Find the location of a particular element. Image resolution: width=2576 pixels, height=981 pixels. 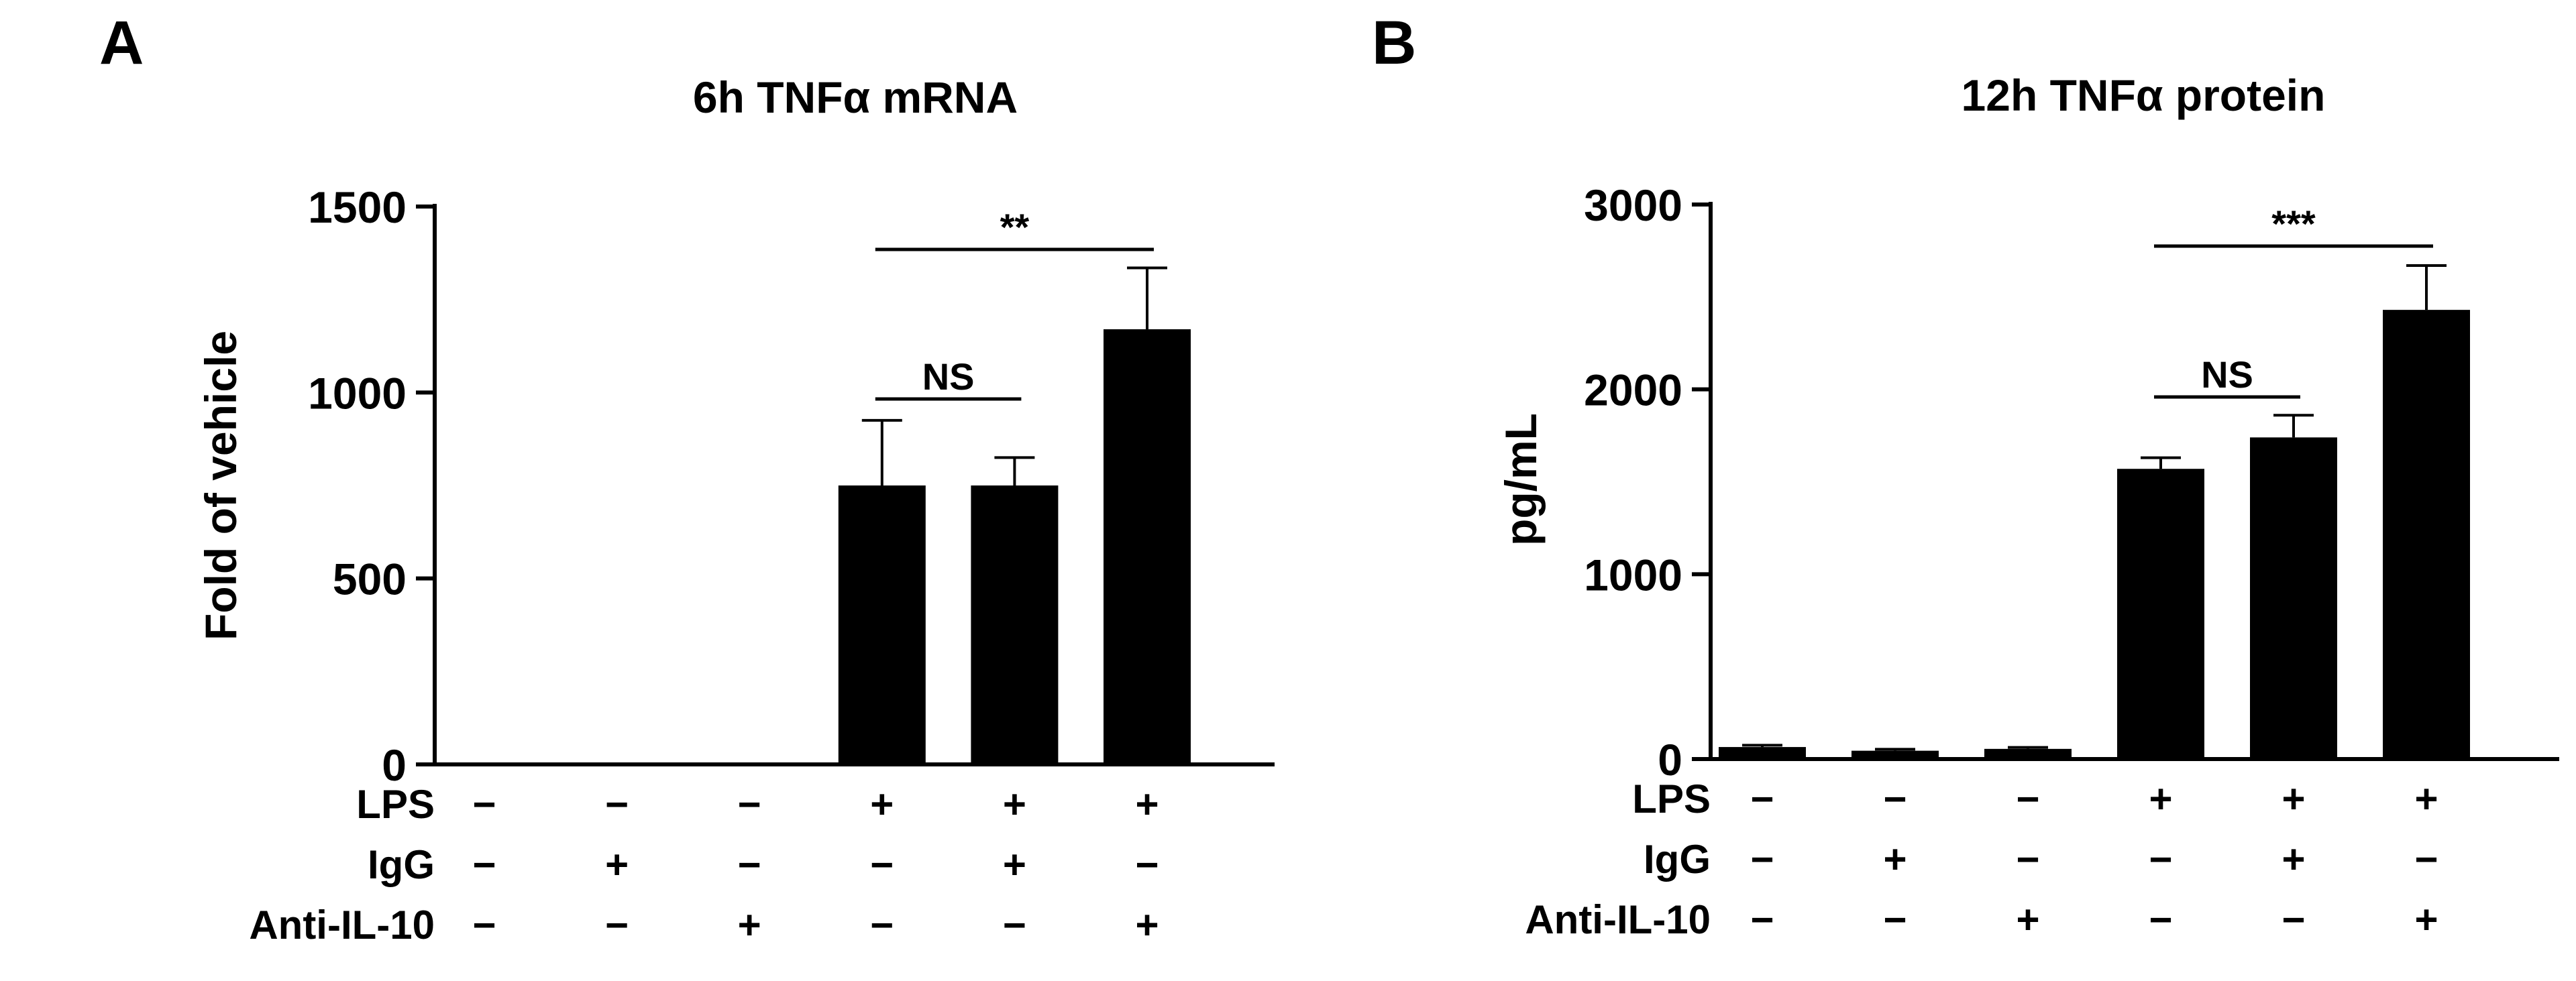

y-axis-label: Fold of vehicle is located at coordinates (221, 485).